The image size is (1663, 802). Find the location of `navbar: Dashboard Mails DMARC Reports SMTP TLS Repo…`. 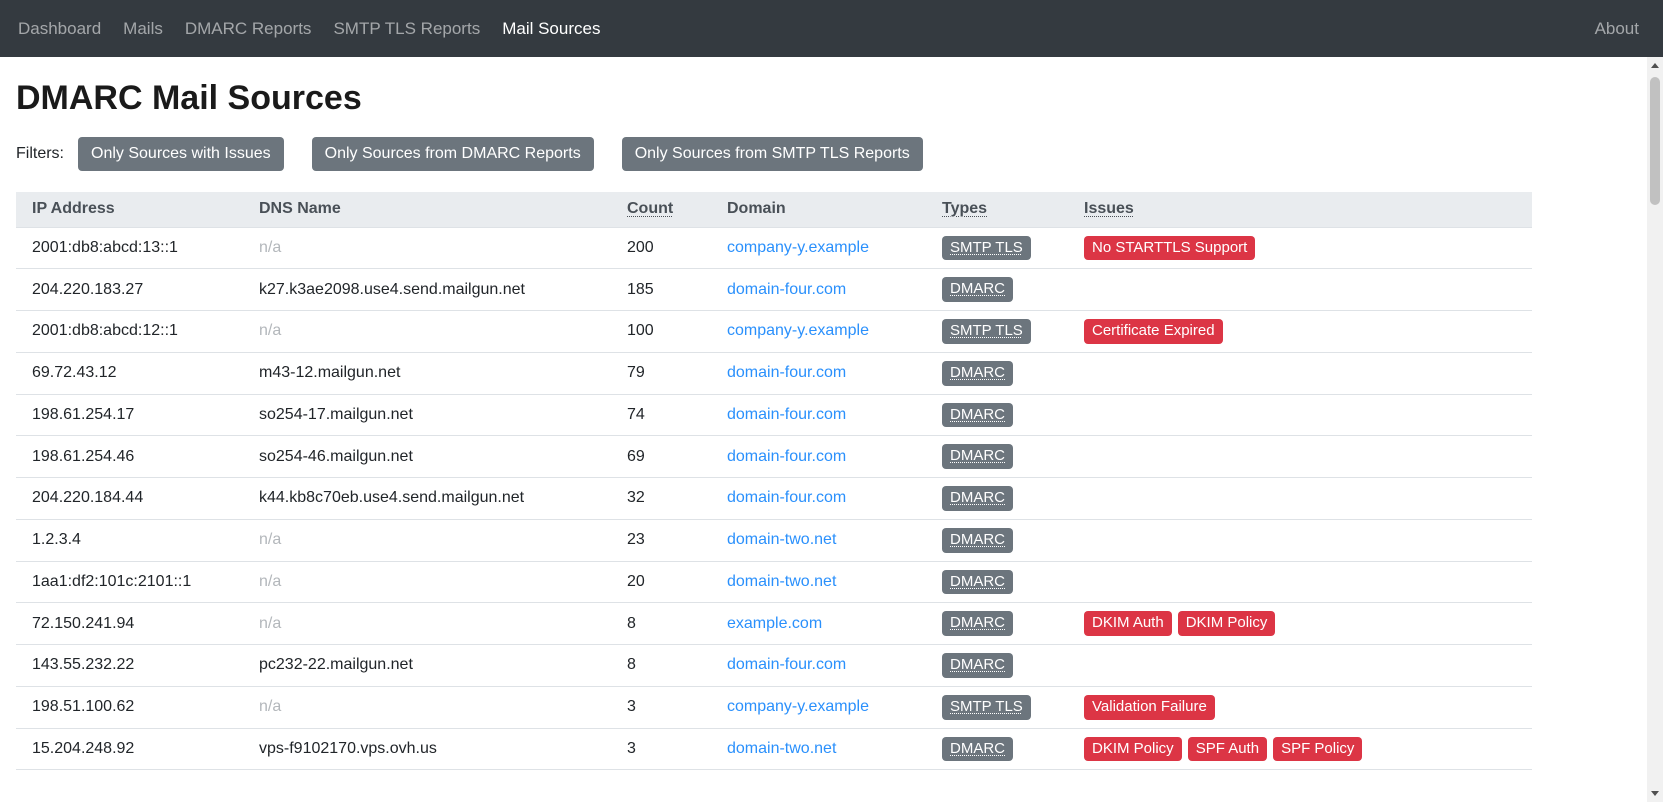

navbar: Dashboard Mails DMARC Reports SMTP TLS Repo… is located at coordinates (831, 28).